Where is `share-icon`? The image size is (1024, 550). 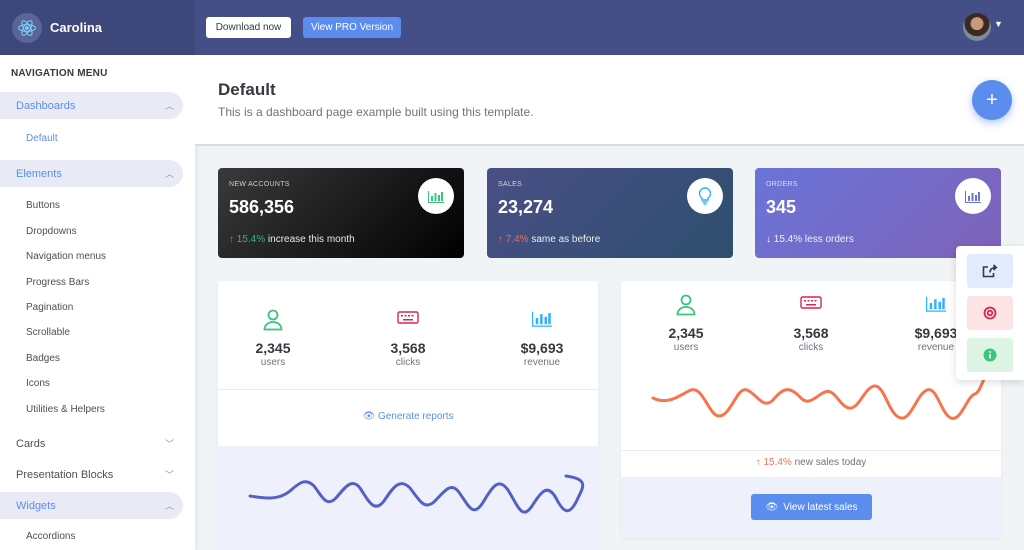
share-icon is located at coordinates (990, 271).